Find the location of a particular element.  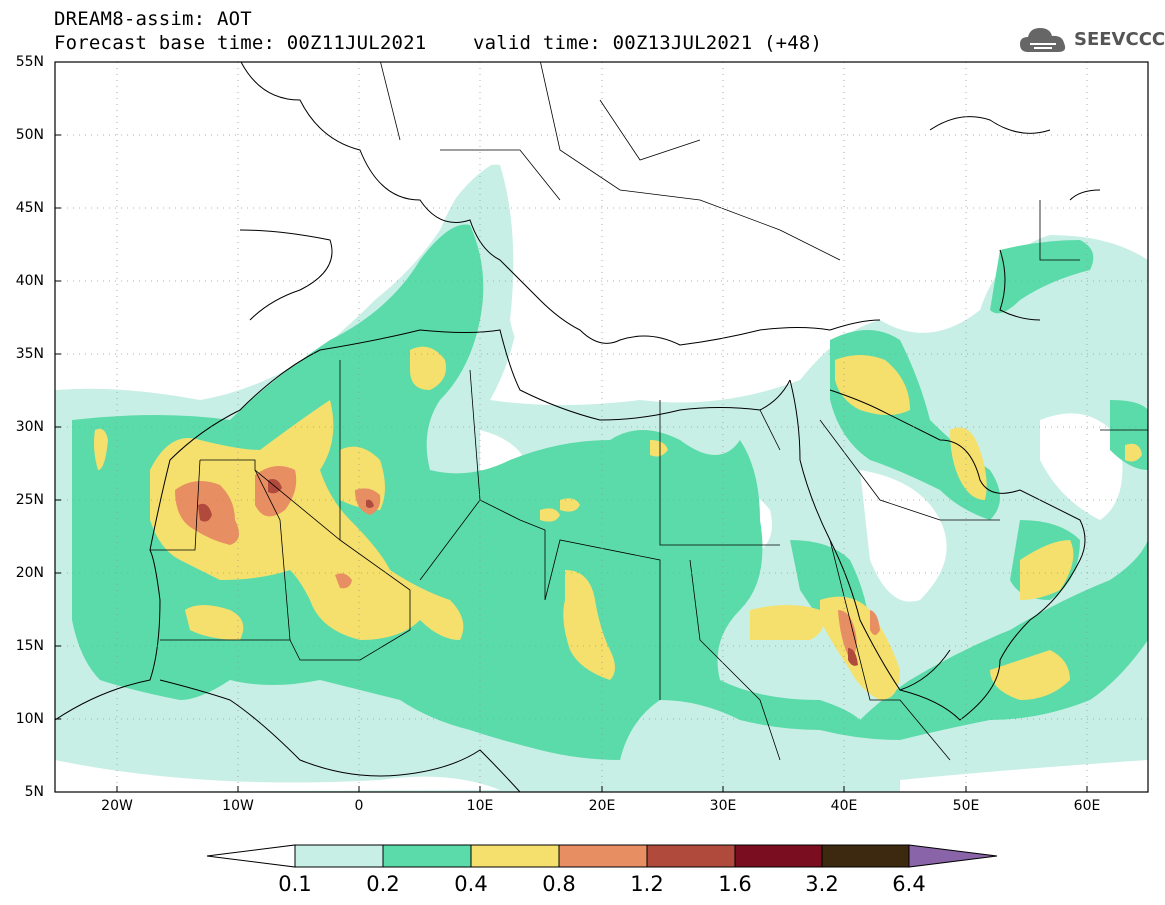

colorbar-bin-1.6 is located at coordinates (778, 856).